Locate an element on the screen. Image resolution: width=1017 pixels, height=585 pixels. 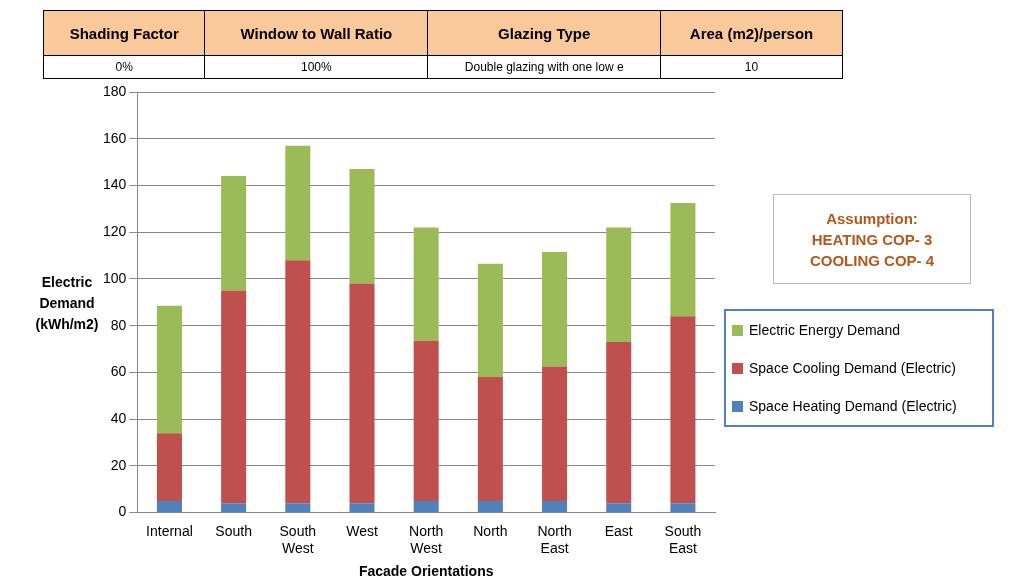
x-tick-label: South is located at coordinates (233, 530).